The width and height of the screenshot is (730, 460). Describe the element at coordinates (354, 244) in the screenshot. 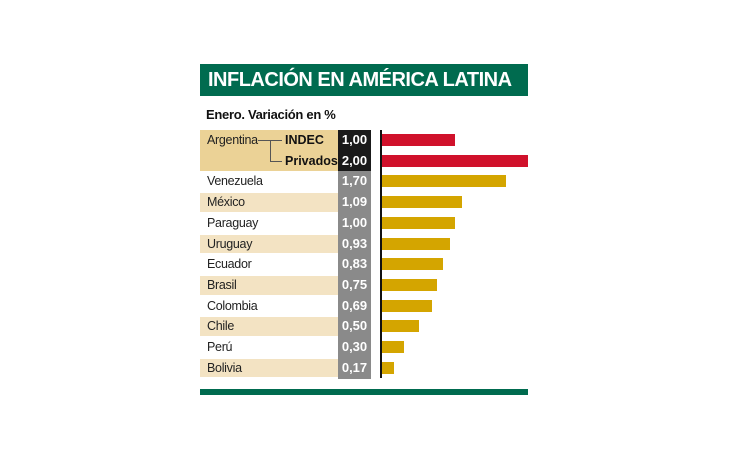

I see `value-label: 0,93` at that location.